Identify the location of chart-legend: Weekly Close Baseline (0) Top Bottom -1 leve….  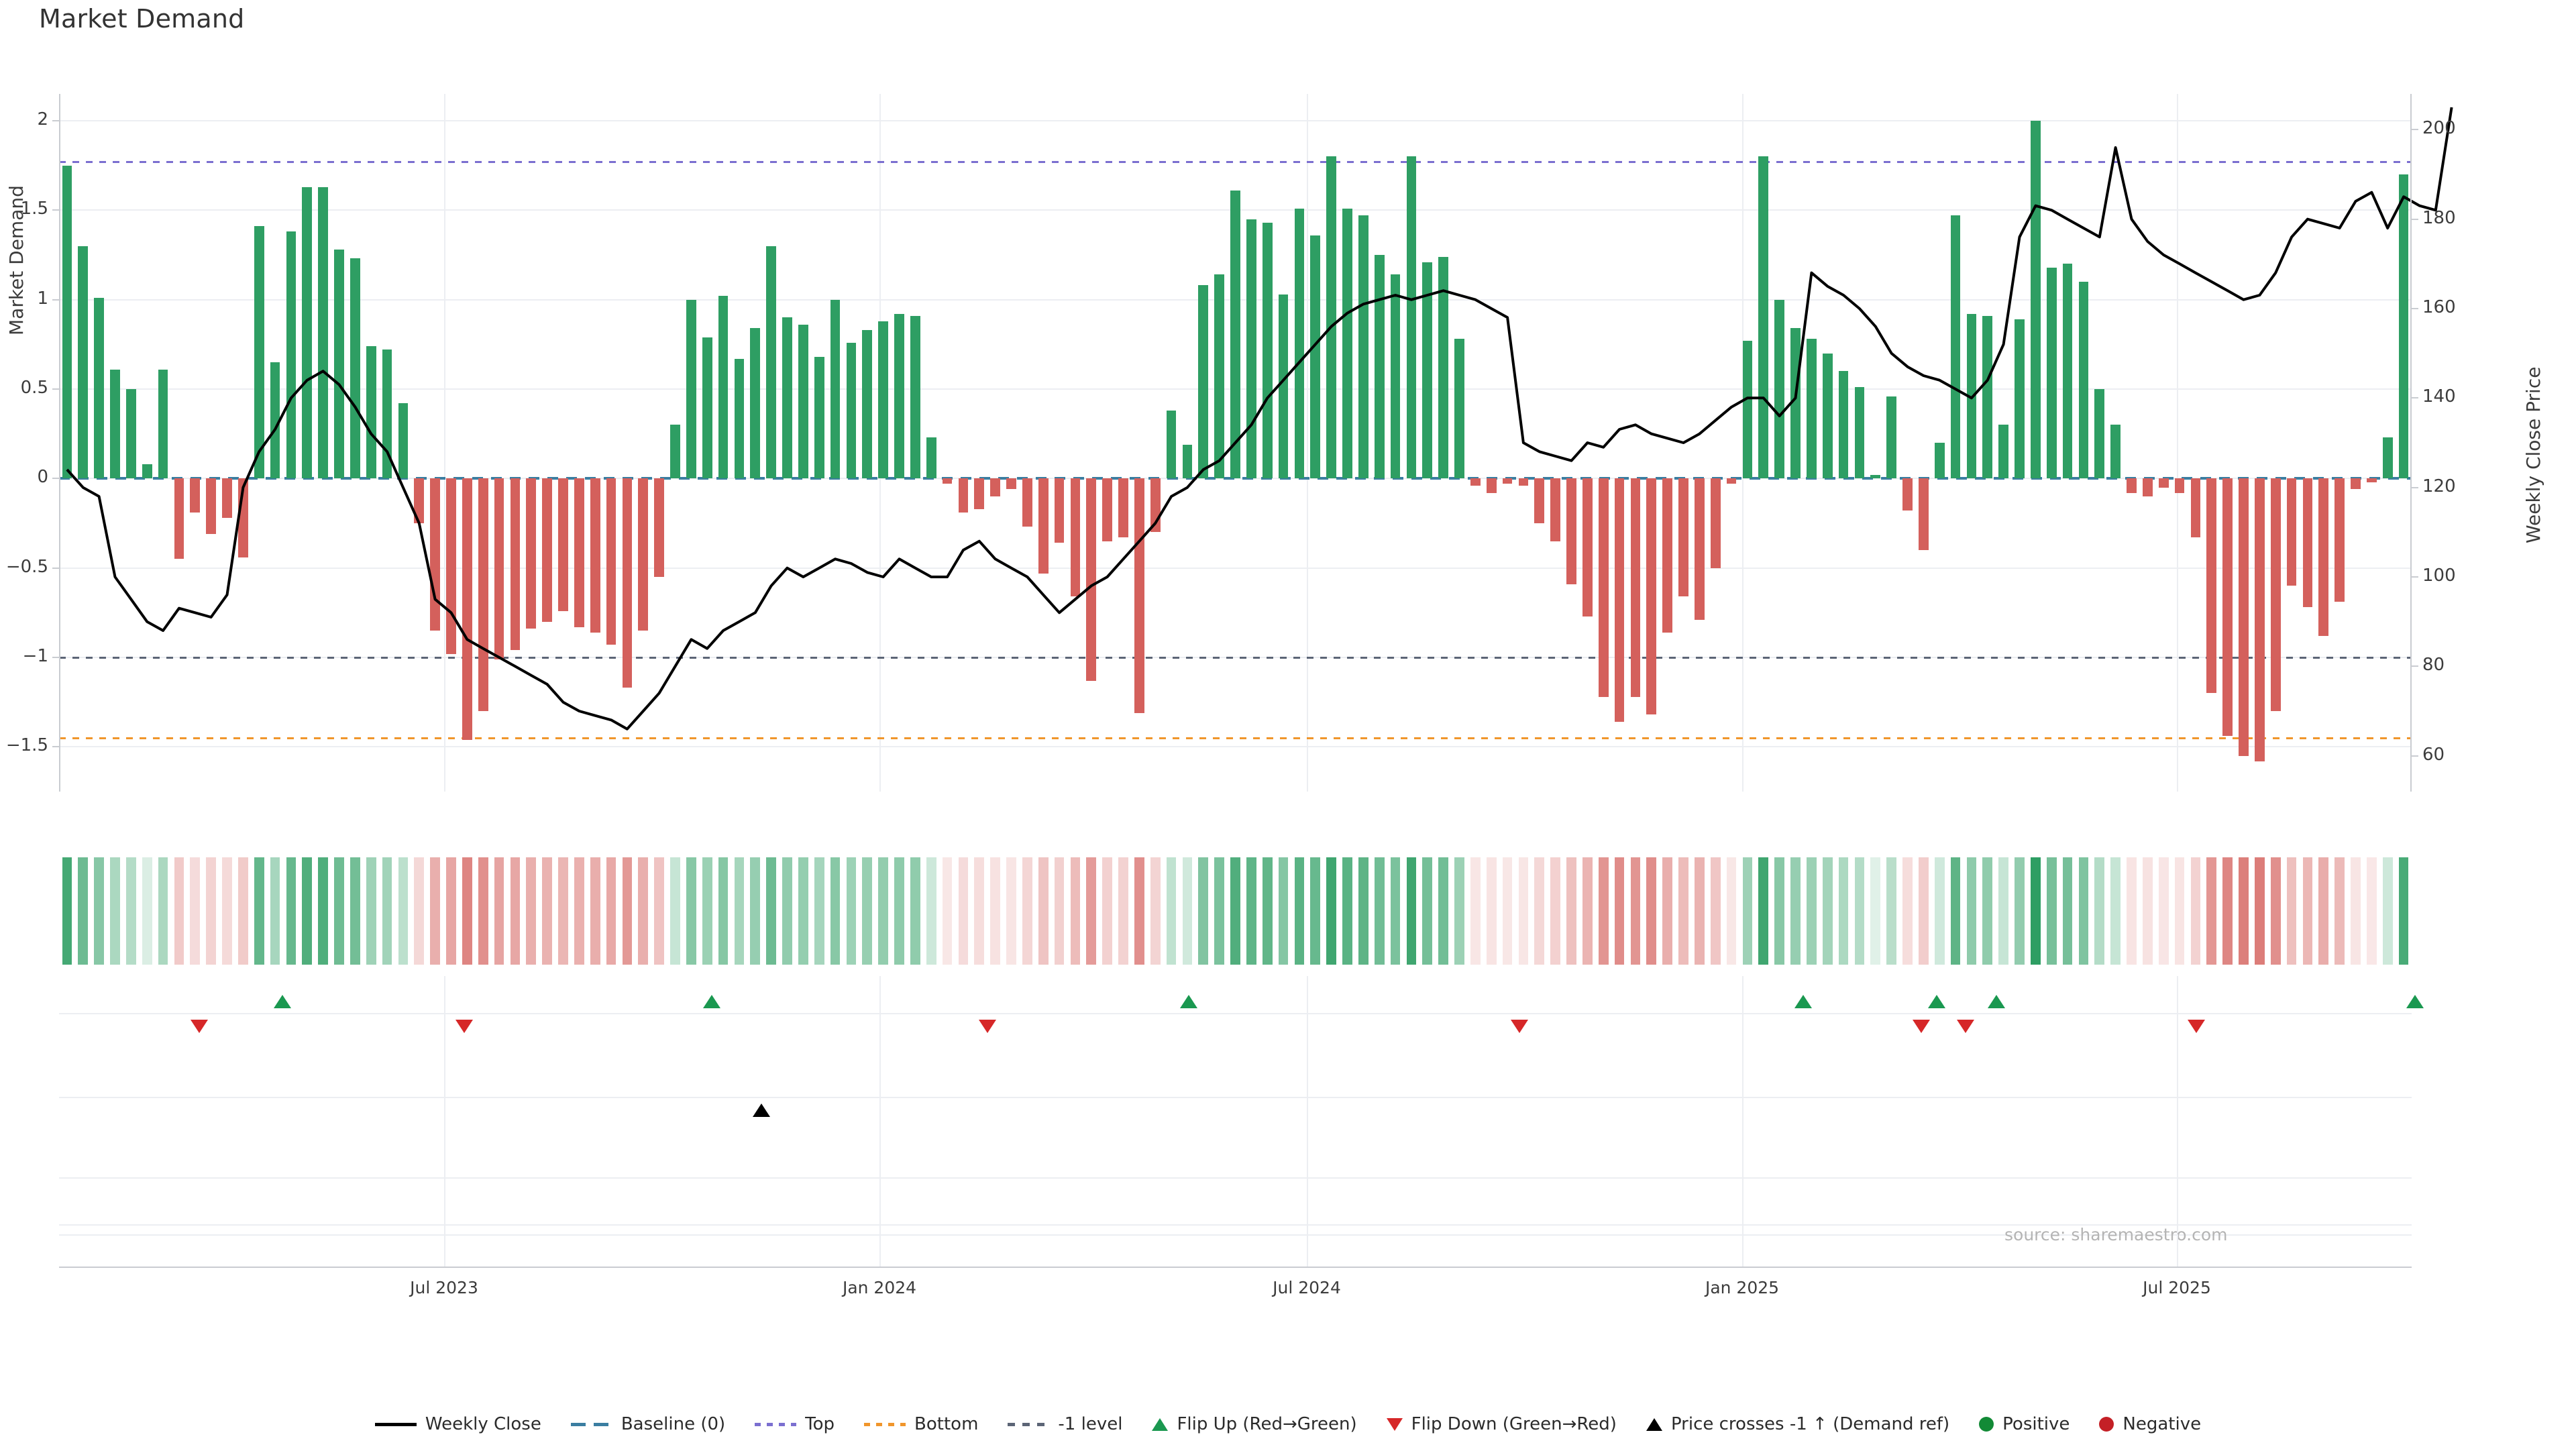
(1288, 1424).